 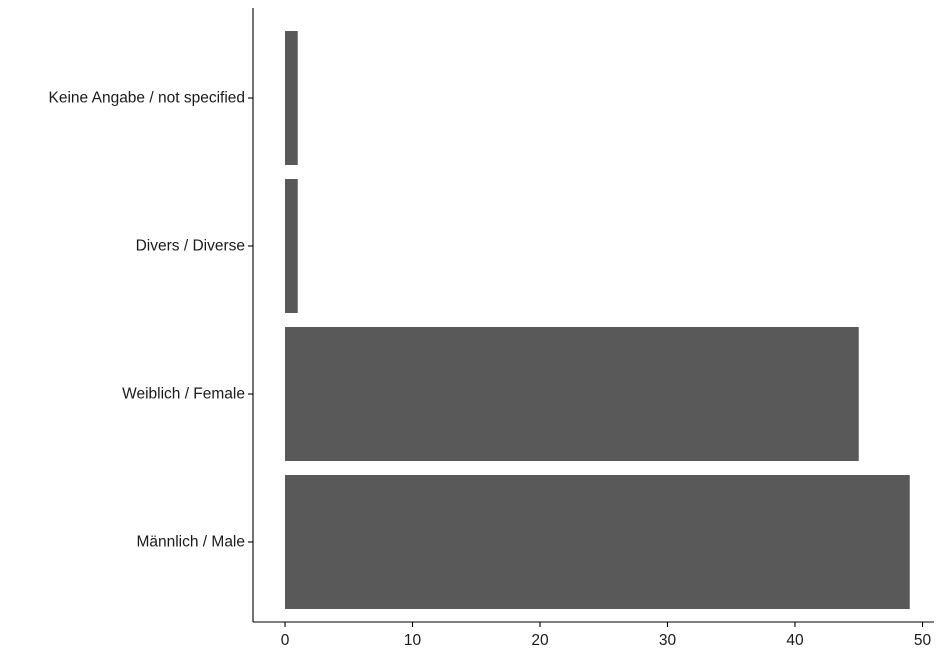 I want to click on x-axis: 0 10 20 30 40 50, so click(x=593, y=635).